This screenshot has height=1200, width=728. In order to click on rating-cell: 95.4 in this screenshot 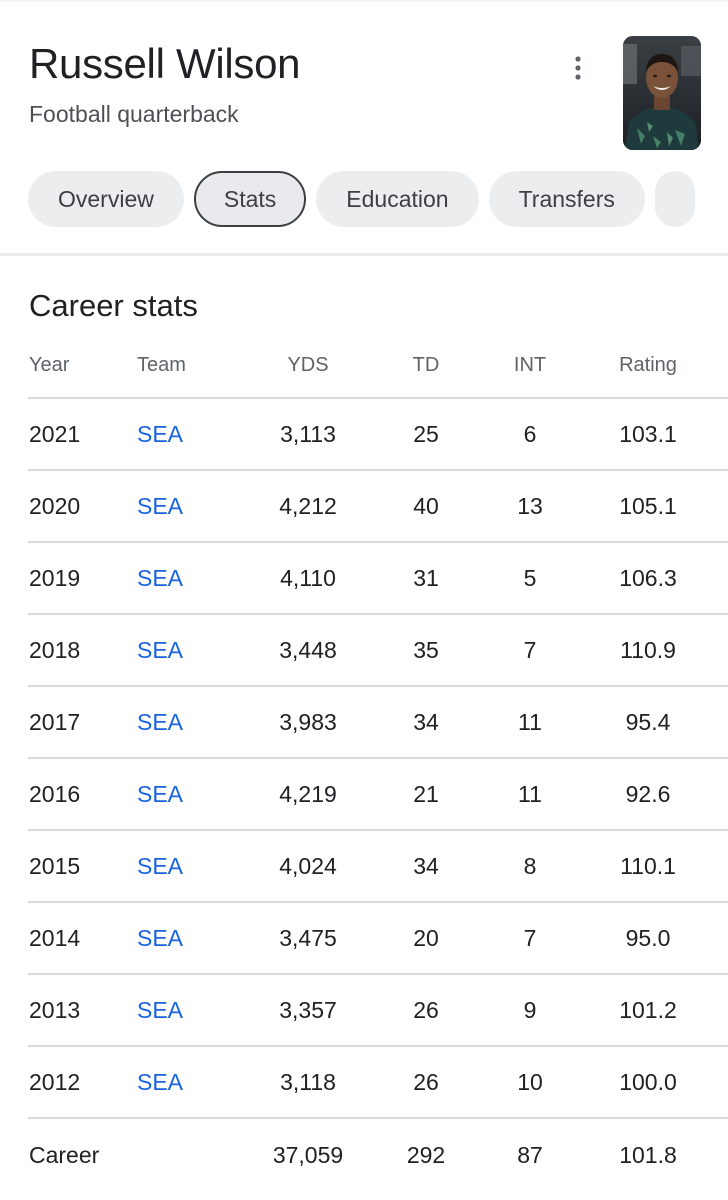, I will do `click(648, 721)`.